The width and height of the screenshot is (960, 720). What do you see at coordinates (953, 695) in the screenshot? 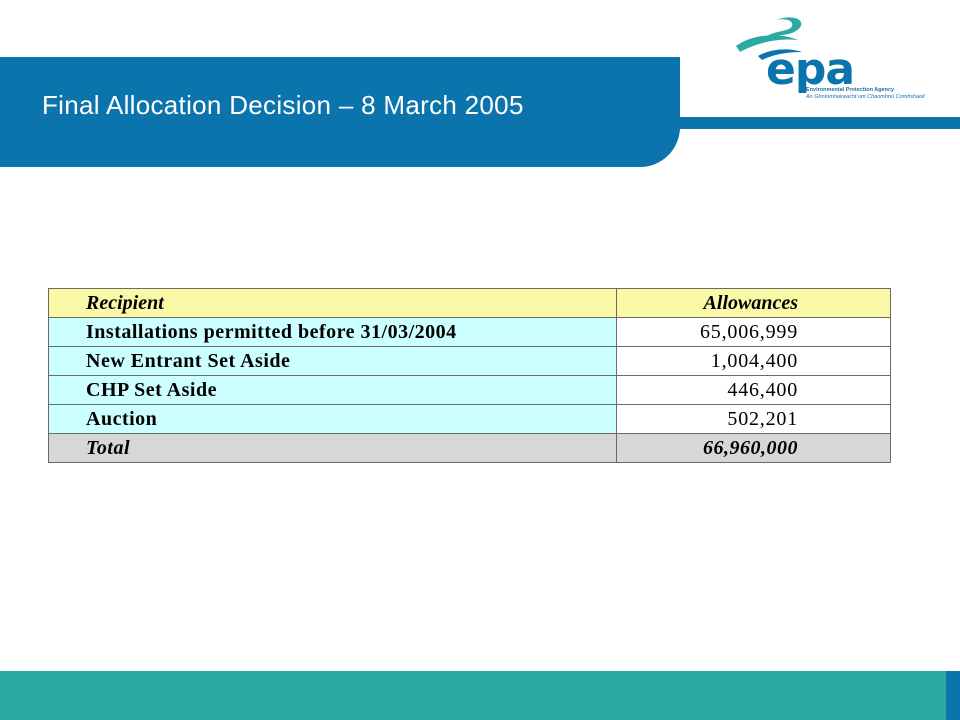
I see `footer-edge` at bounding box center [953, 695].